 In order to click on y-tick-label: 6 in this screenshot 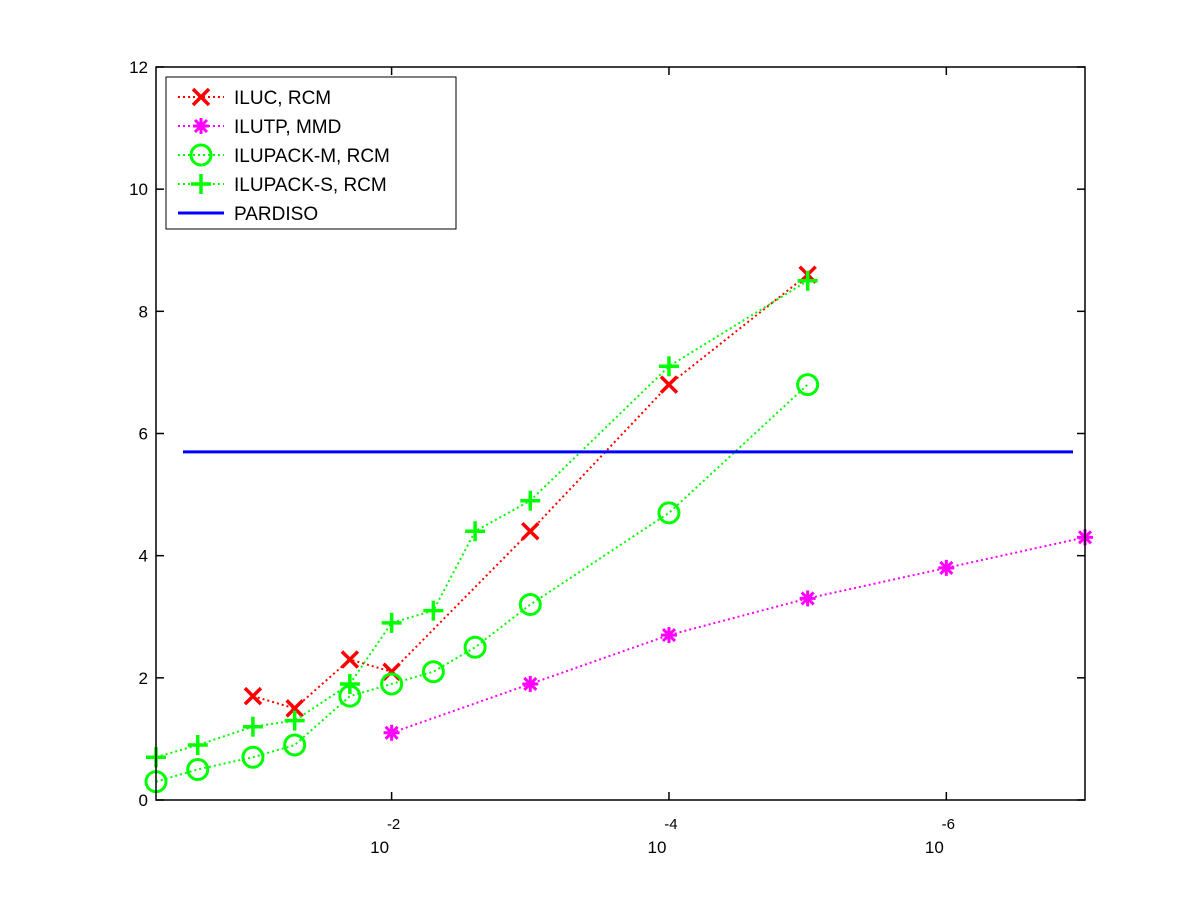, I will do `click(143, 434)`.